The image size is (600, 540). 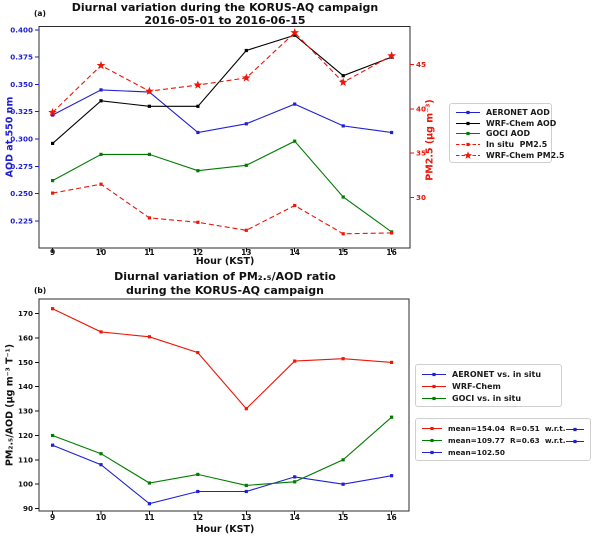 I want to click on legend-item: GOCI AOD, so click(x=500, y=134).